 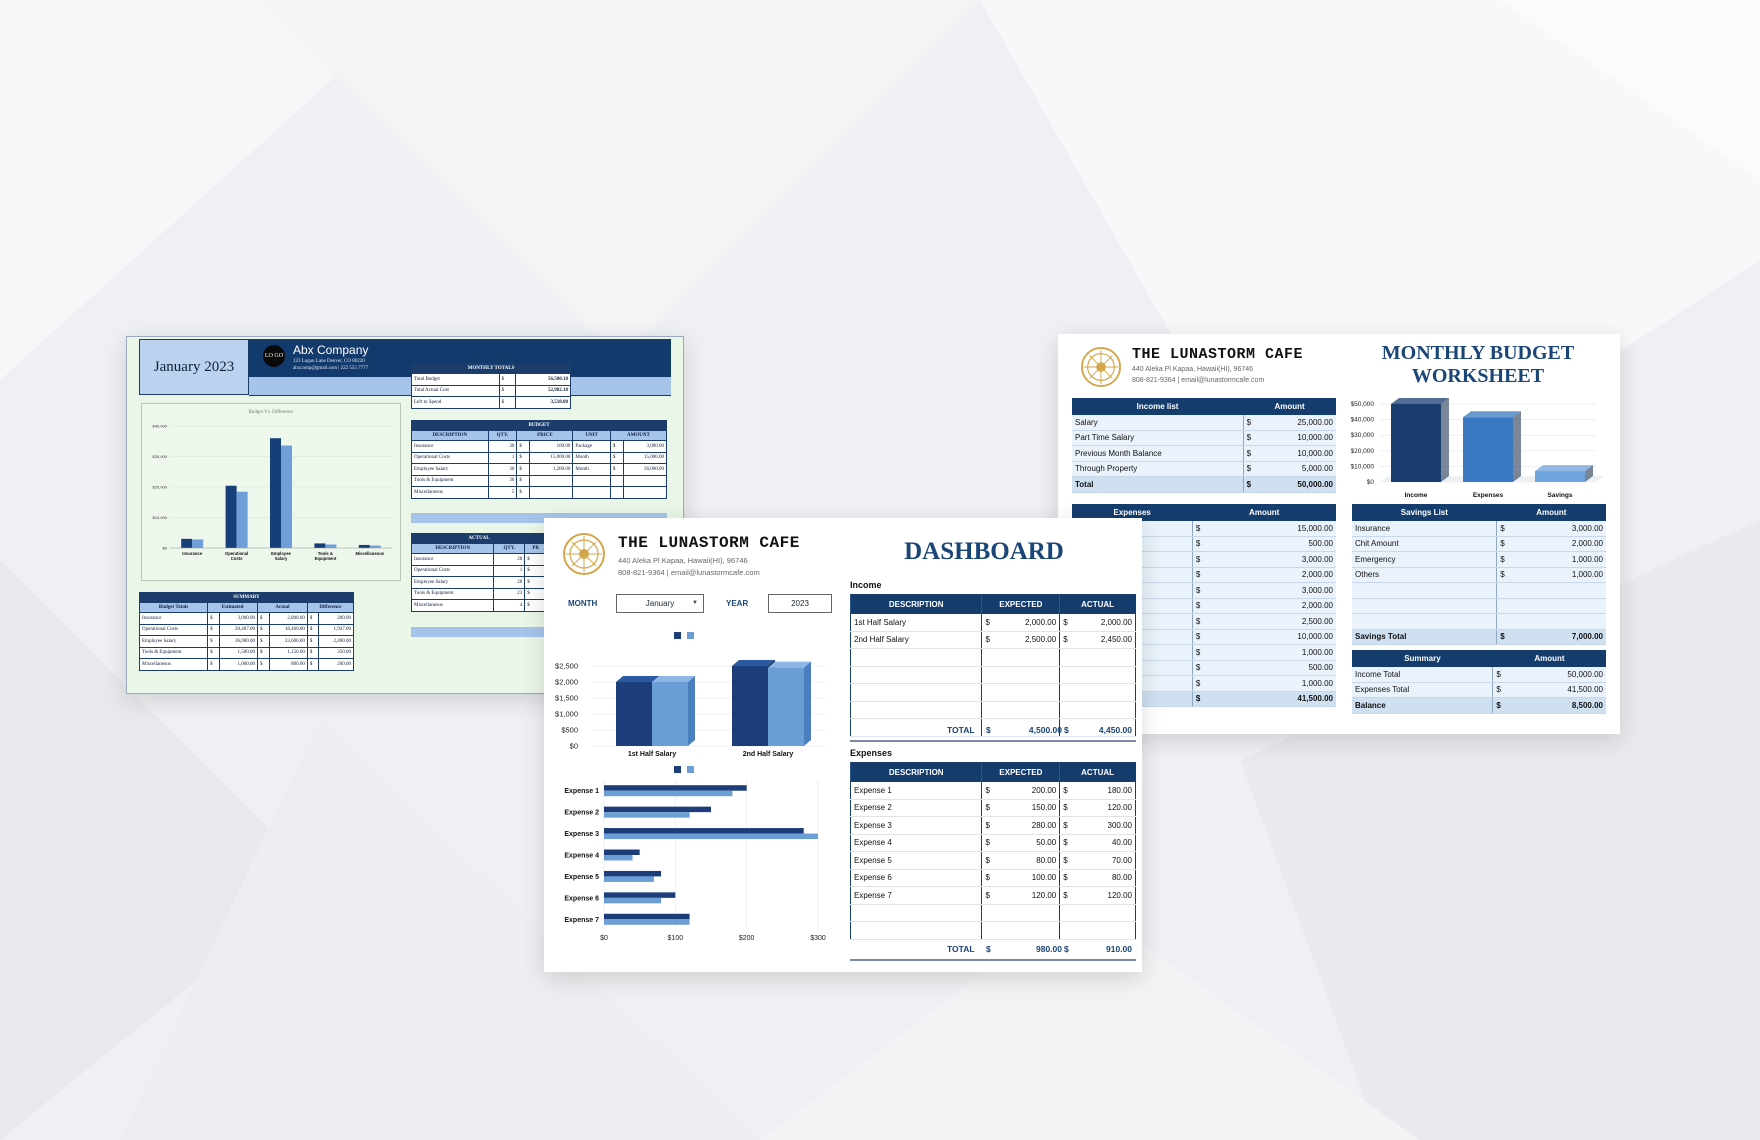 I want to click on income-total-actual: 4,450.00, so click(x=1115, y=730).